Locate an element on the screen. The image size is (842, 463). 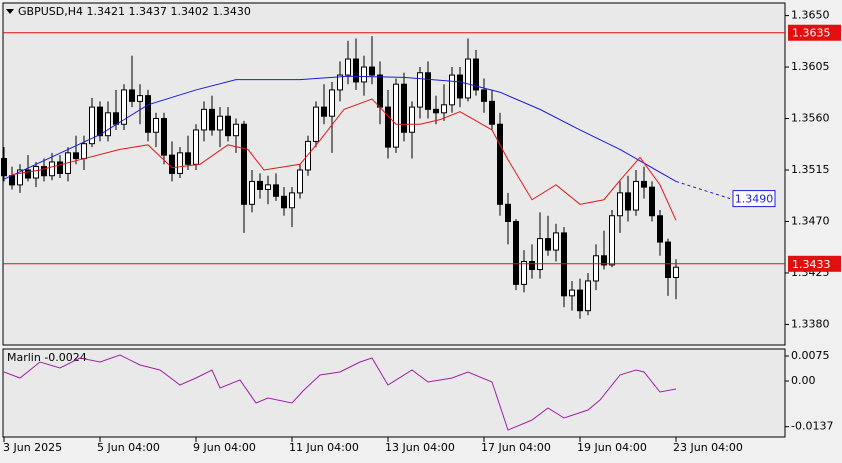
level-label: 1.3635 is located at coordinates (811, 33).